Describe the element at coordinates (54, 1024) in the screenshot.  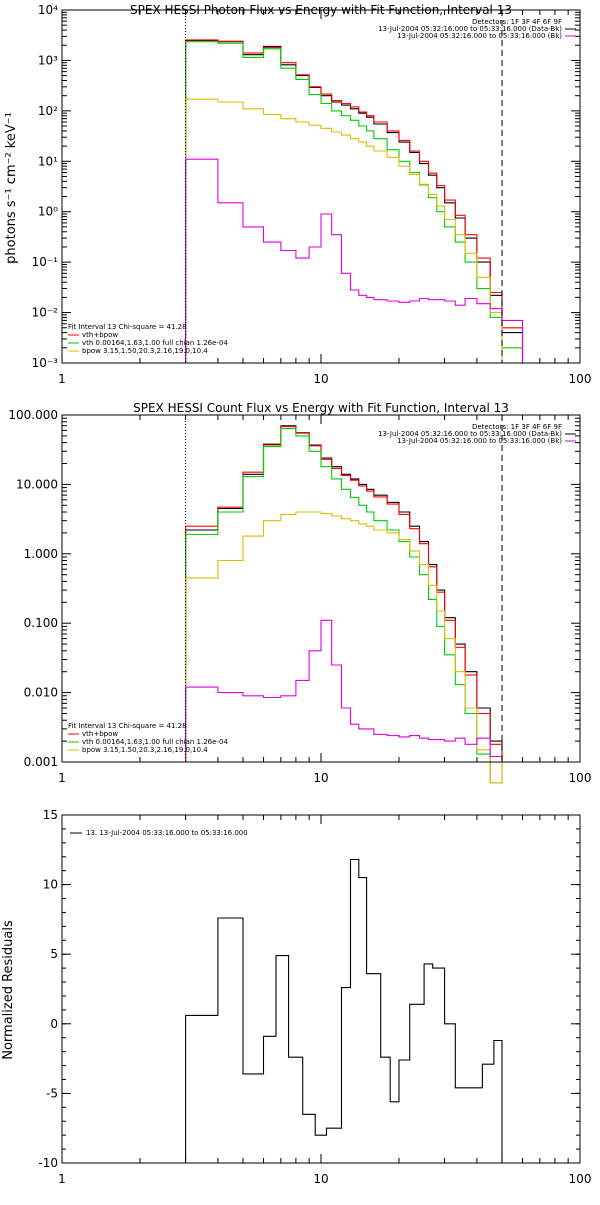
I see `y-tick-label: 0` at that location.